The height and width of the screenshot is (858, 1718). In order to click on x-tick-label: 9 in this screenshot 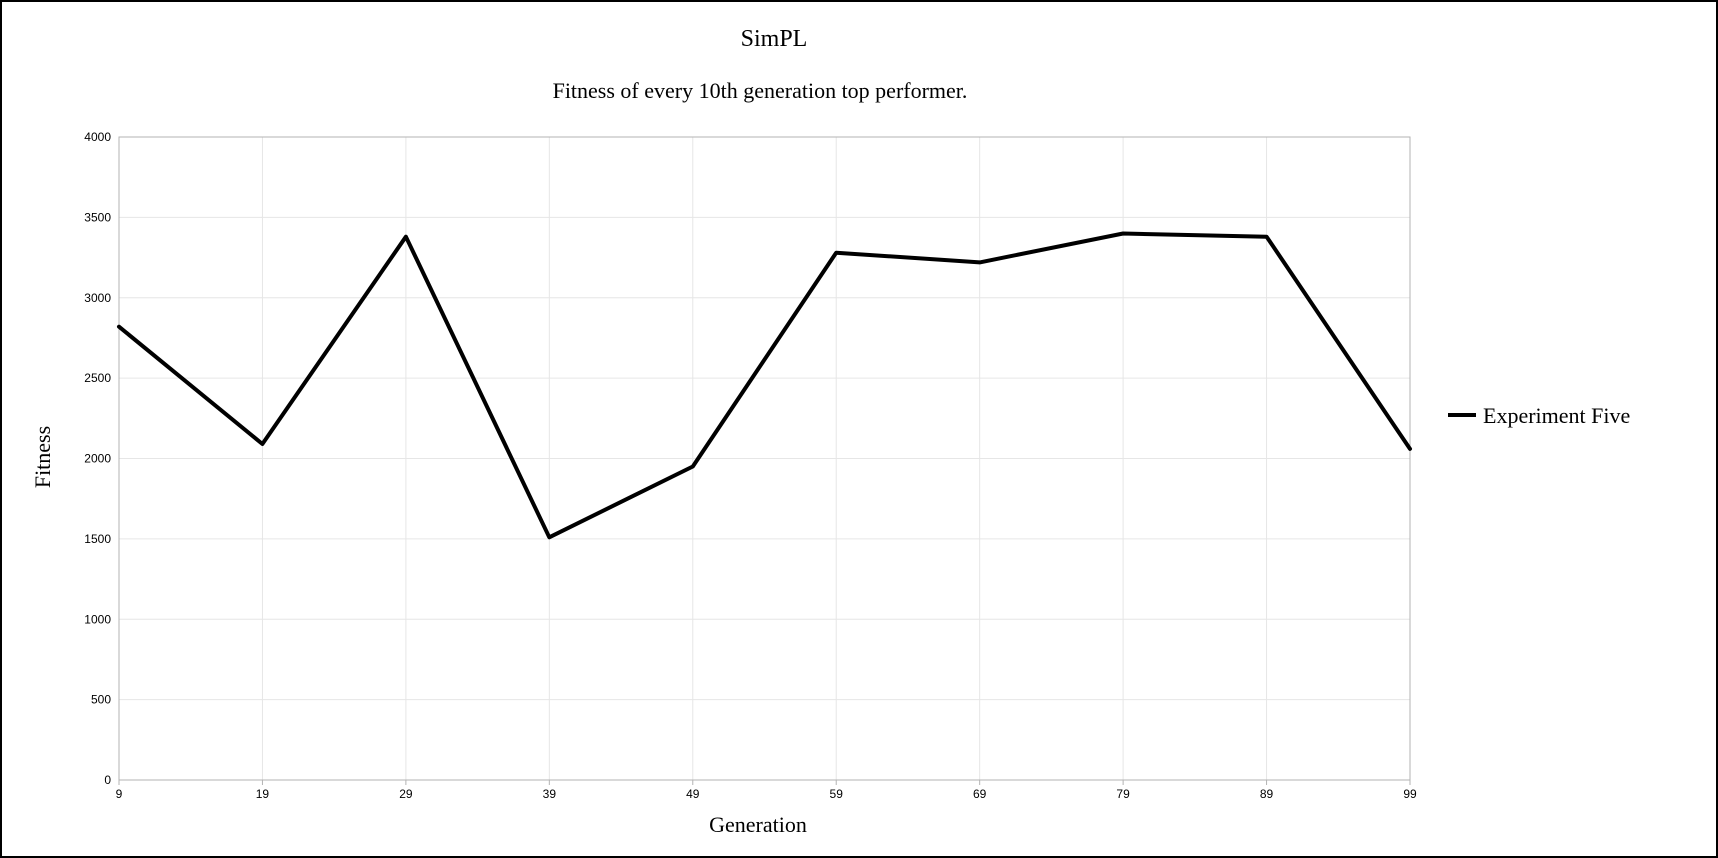, I will do `click(119, 794)`.